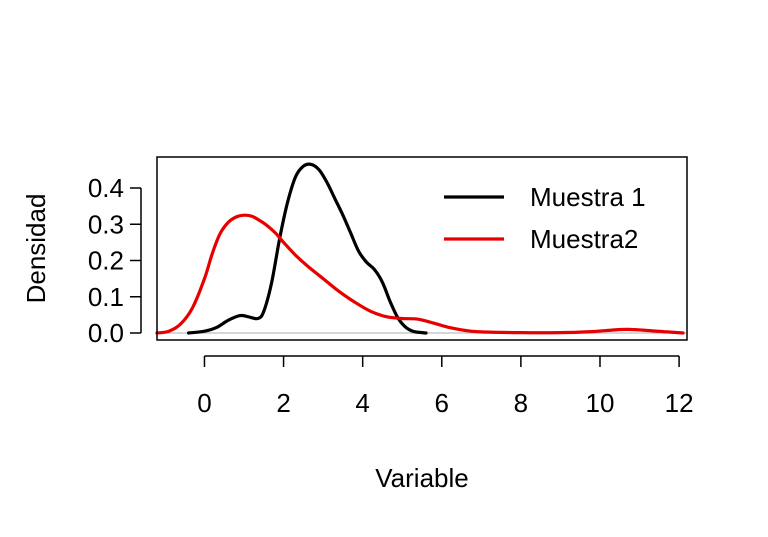  I want to click on y-tick-label: 0.3, so click(106, 224).